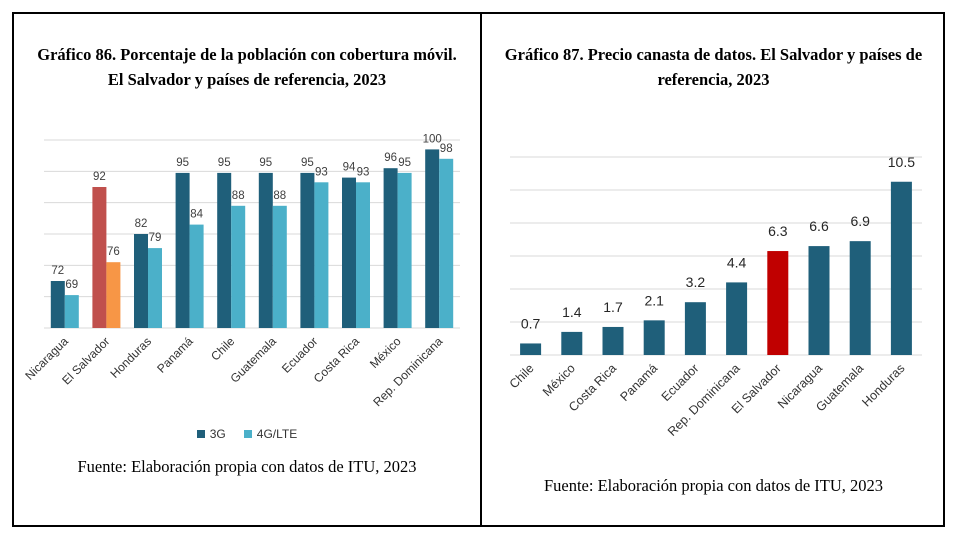 The width and height of the screenshot is (959, 551). I want to click on data-label-el-salvador: 6.3, so click(778, 231).